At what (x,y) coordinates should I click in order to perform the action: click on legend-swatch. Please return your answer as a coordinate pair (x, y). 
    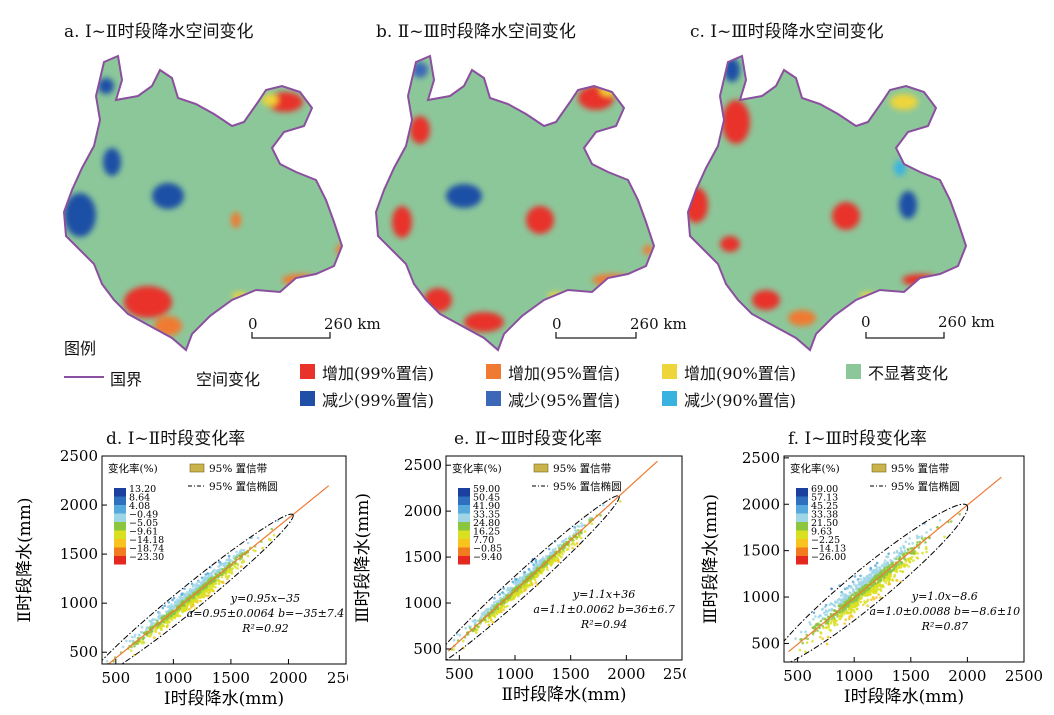
    Looking at the image, I should click on (493, 371).